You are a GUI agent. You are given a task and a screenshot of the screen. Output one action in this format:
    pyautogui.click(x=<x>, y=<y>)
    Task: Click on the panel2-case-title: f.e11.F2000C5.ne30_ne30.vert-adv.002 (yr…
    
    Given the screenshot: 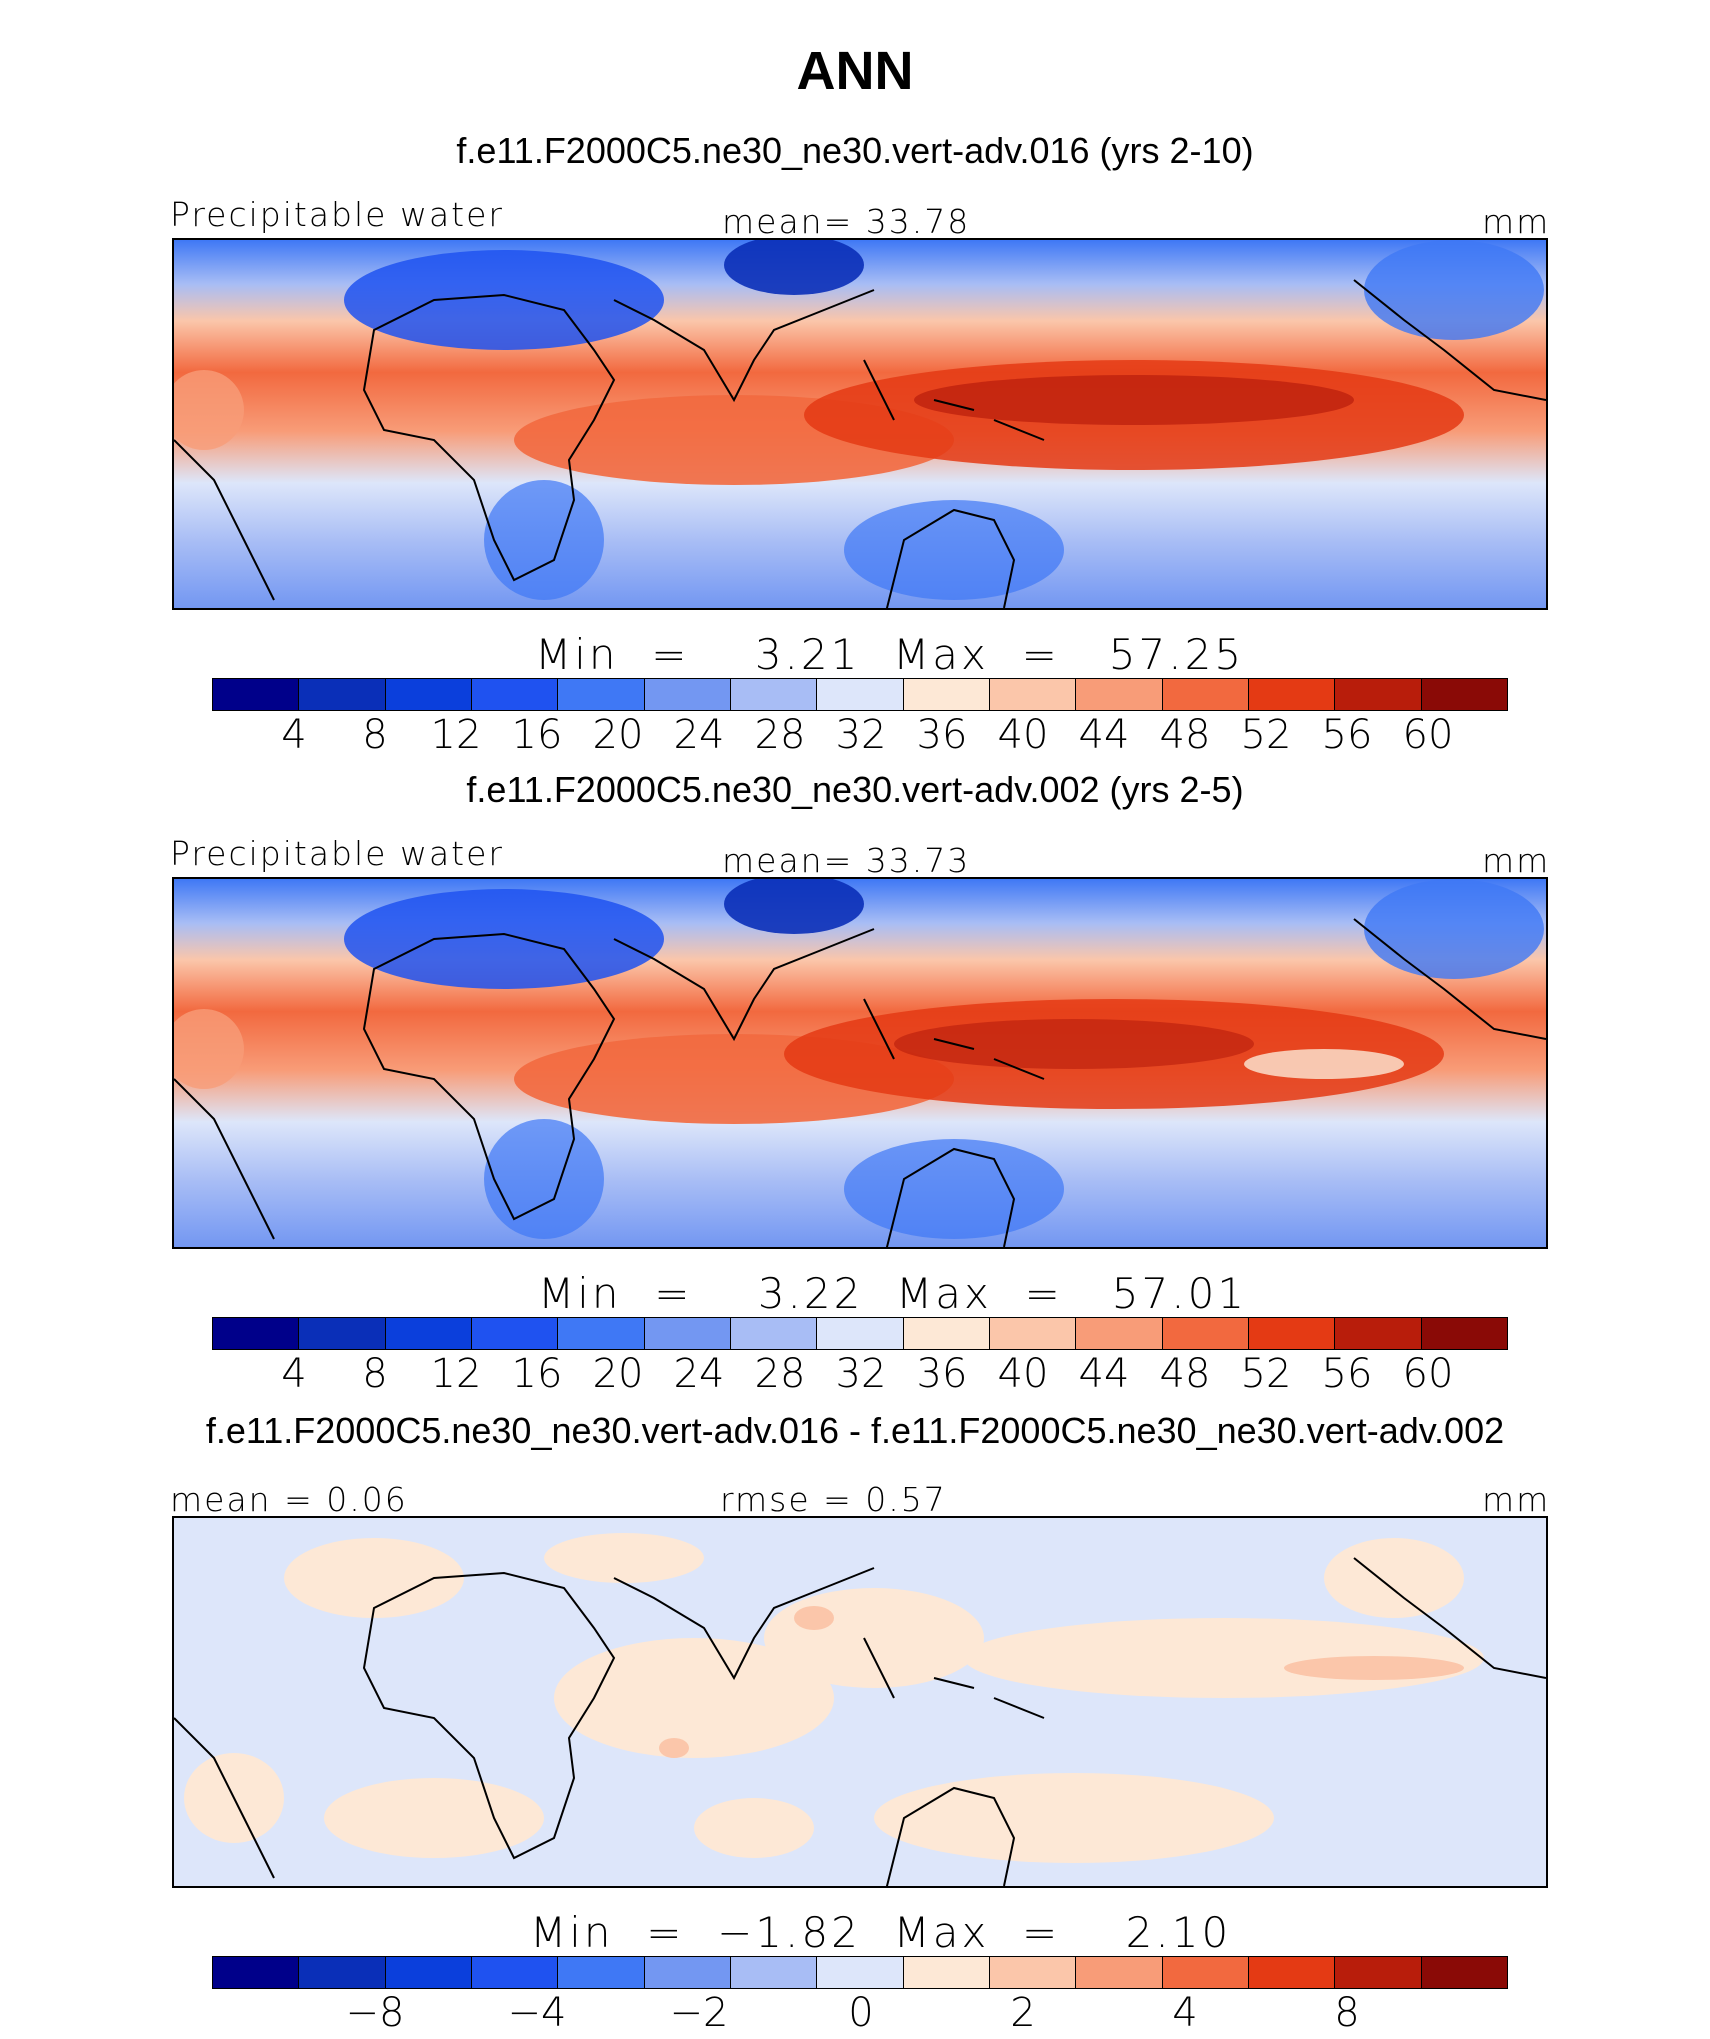 What is the action you would take?
    pyautogui.click(x=855, y=789)
    